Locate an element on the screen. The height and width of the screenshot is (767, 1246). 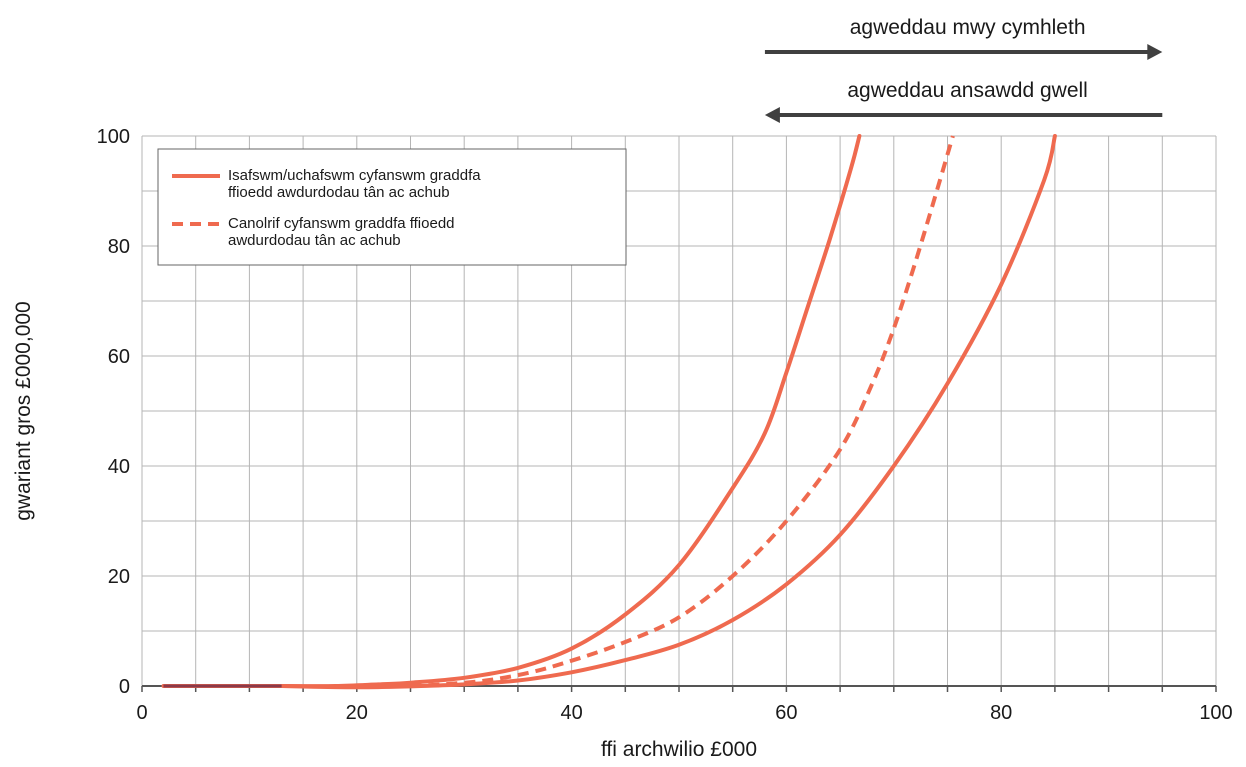
legend-label: ffioedd awdurdodau tân ac achub is located at coordinates (339, 192).